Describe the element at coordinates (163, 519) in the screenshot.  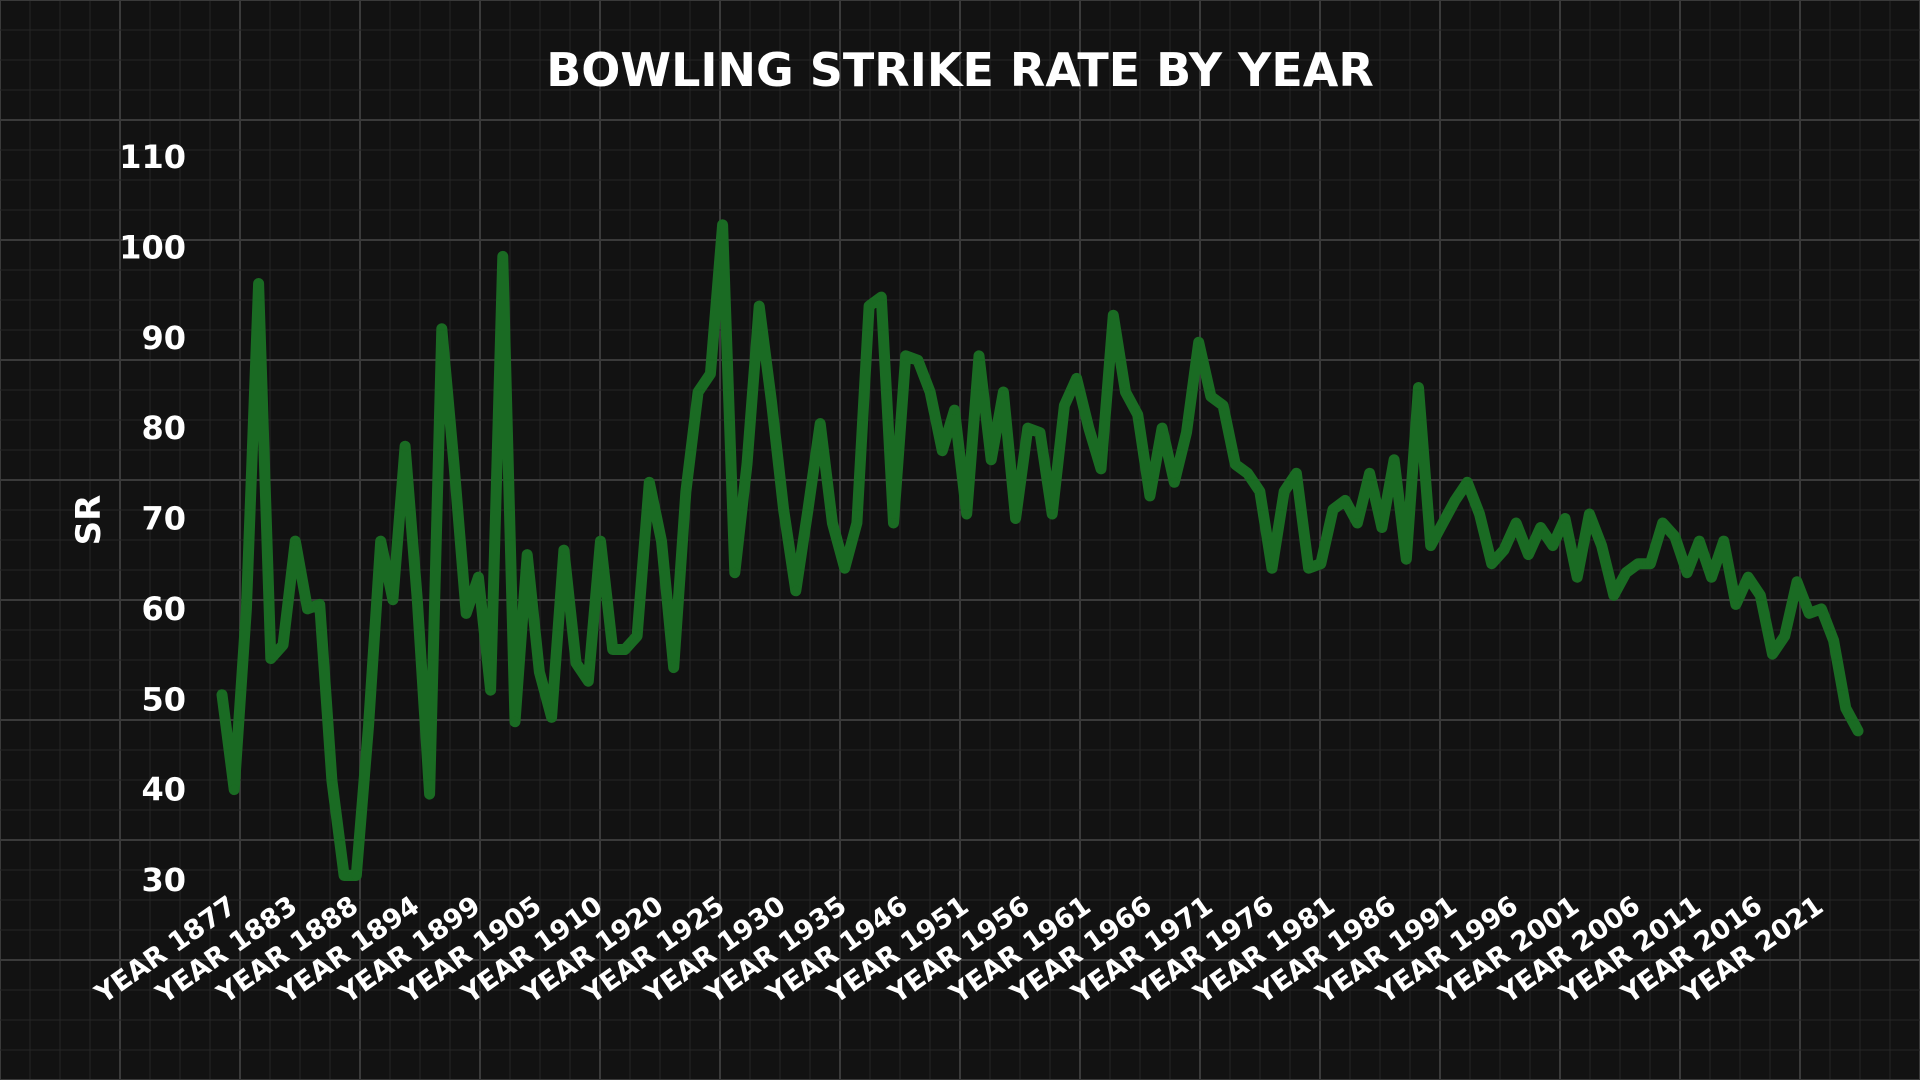
I see `y-tick-label: 70` at that location.